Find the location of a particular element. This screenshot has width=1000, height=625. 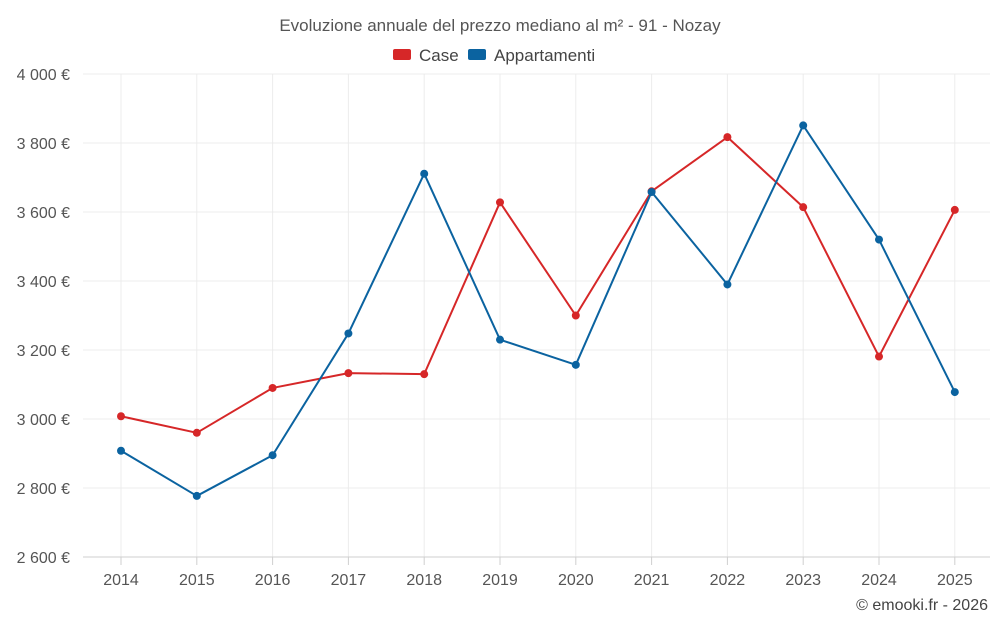

x-tick-label: 2022 is located at coordinates (728, 580).